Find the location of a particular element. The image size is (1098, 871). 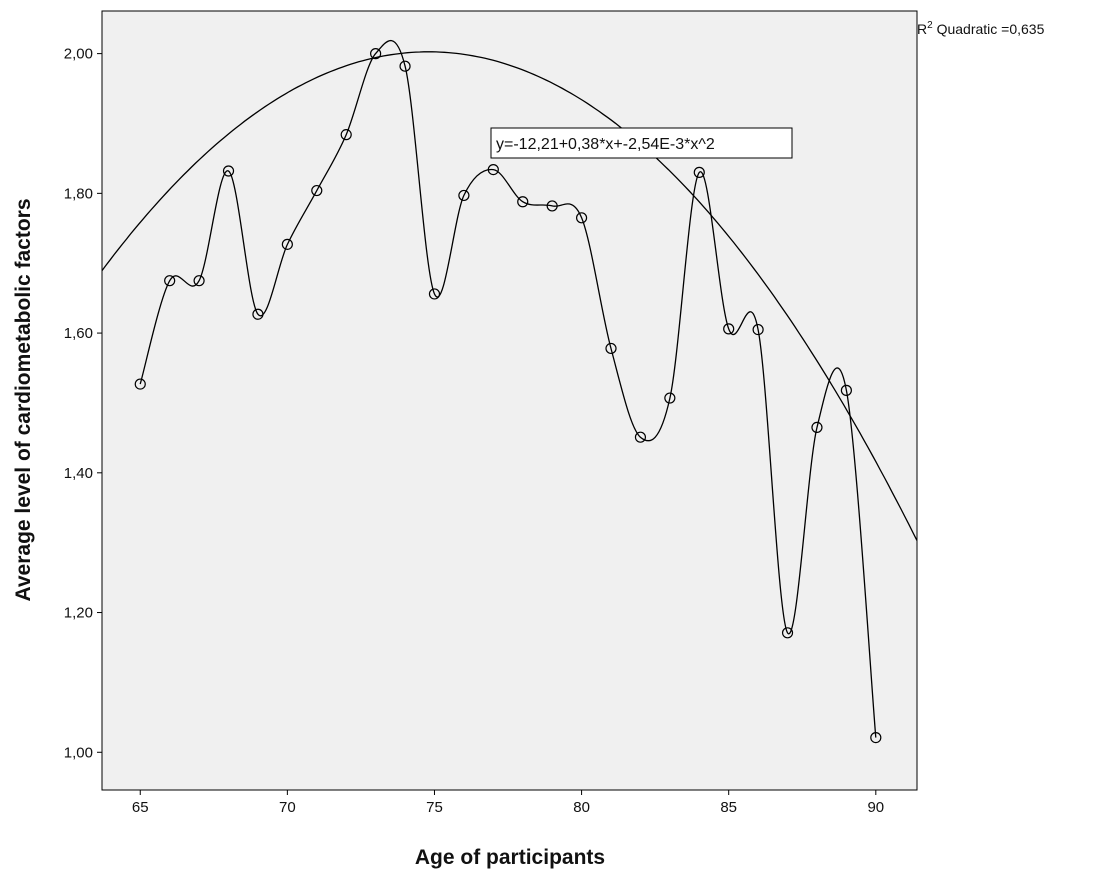

x-tick-label: 90 is located at coordinates (875, 807).